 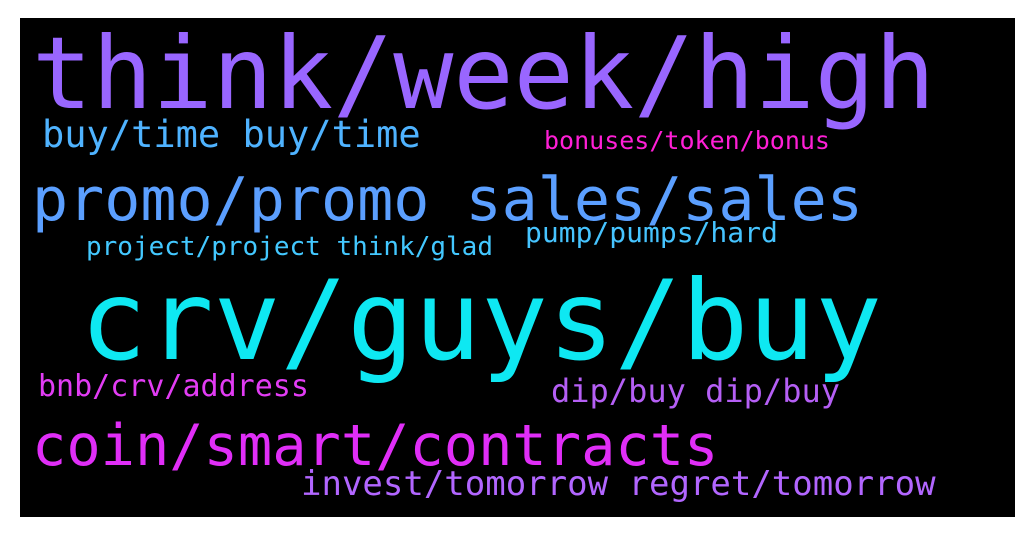 What do you see at coordinates (289, 247) in the screenshot?
I see `word-project-think-glad: project/project think/glad` at bounding box center [289, 247].